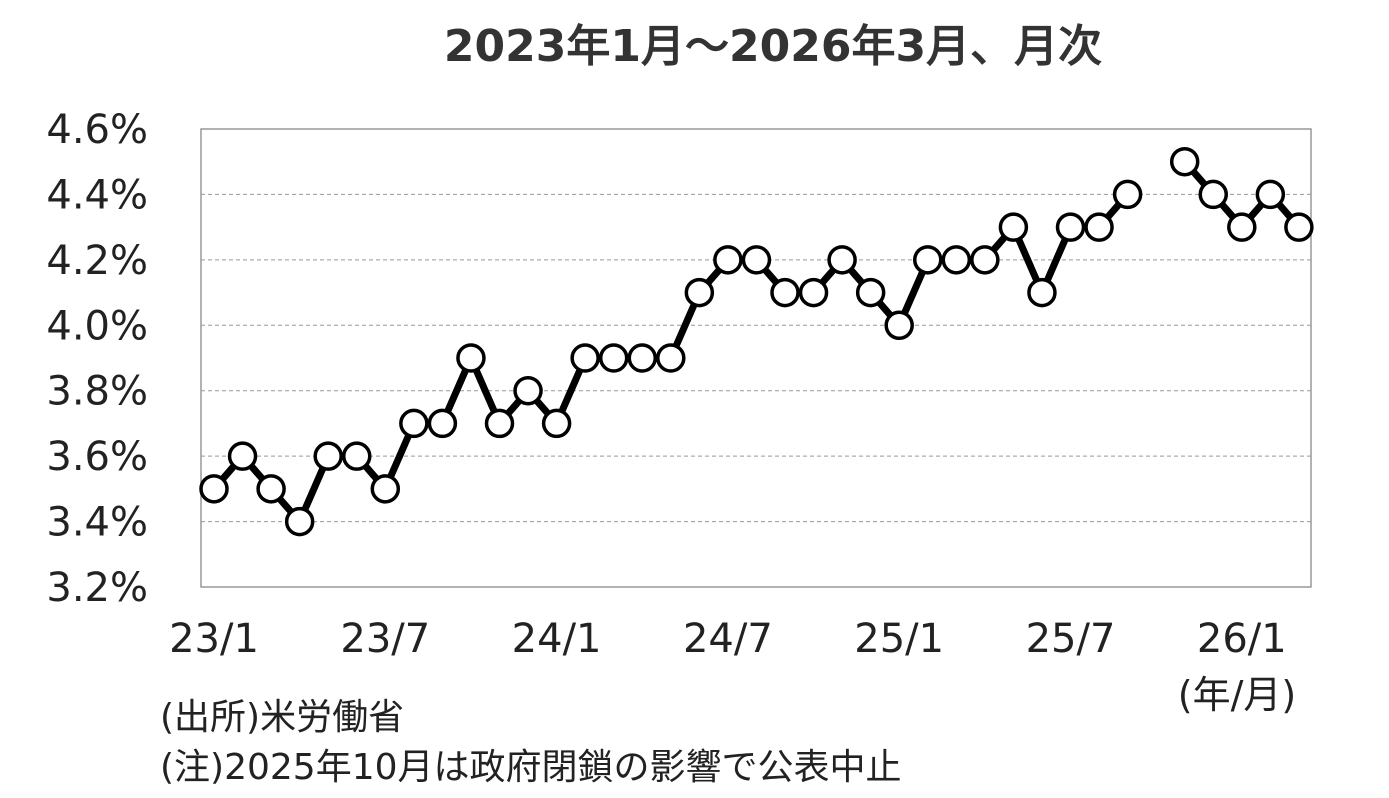 The width and height of the screenshot is (1389, 798). What do you see at coordinates (97, 359) in the screenshot?
I see `y-axis-ticks: 3.2% 3.4% 3.6% 3.8% 4.0% 4.2% 4.4% 4.6%` at bounding box center [97, 359].